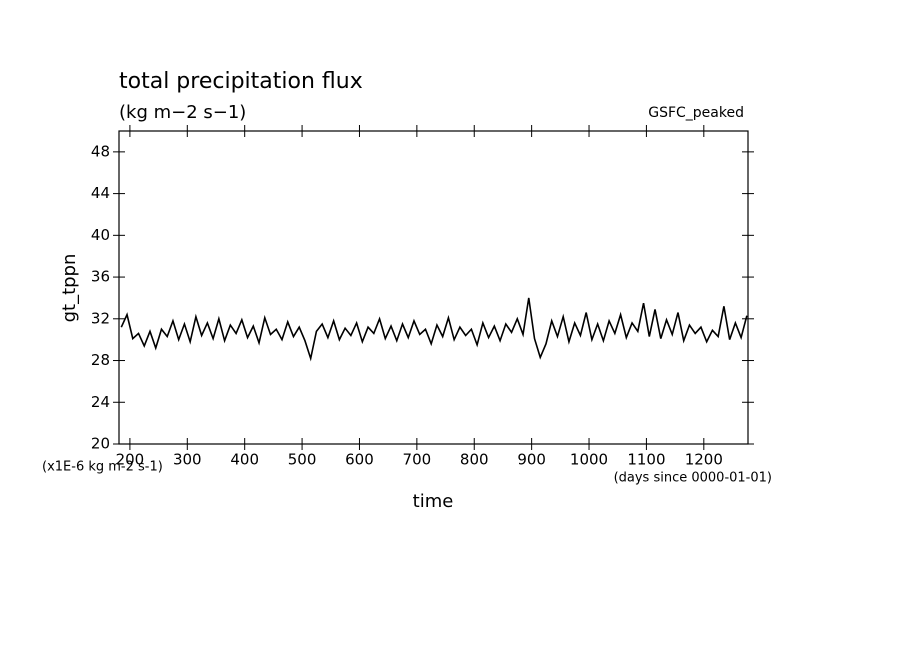 This screenshot has width=904, height=654. What do you see at coordinates (100, 193) in the screenshot?
I see `y-tick-label: 44` at bounding box center [100, 193].